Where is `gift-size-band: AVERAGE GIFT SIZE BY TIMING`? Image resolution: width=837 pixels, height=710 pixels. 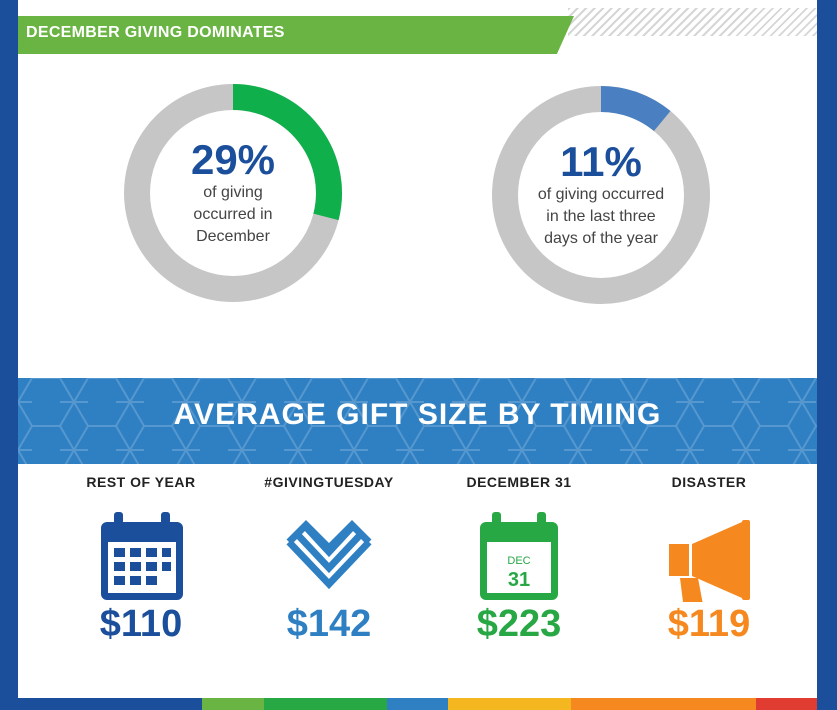
gift-size-band: AVERAGE GIFT SIZE BY TIMING is located at coordinates (417, 421).